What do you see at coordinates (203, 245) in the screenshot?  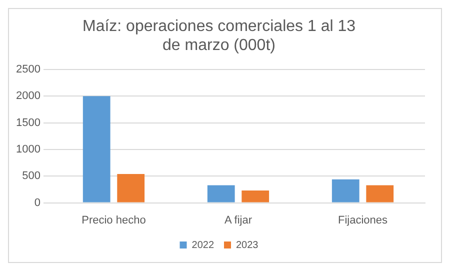 I see `legend-label: 2022` at bounding box center [203, 245].